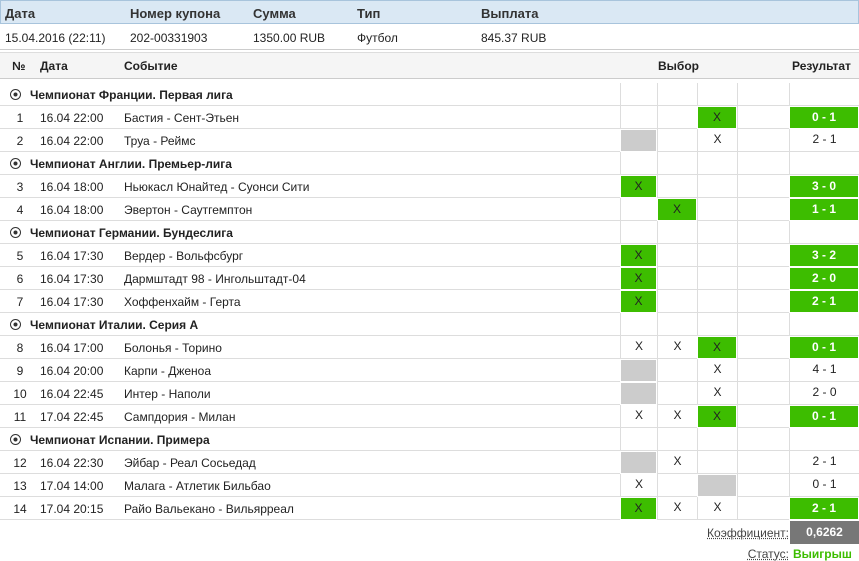  What do you see at coordinates (72, 463) in the screenshot?
I see `match-date: 16.04 22:30` at bounding box center [72, 463].